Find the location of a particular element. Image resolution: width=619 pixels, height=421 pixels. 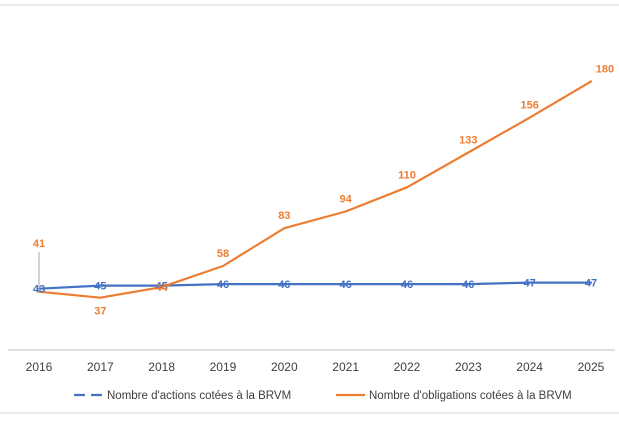

data-label-actions-2024: 47 is located at coordinates (530, 284).